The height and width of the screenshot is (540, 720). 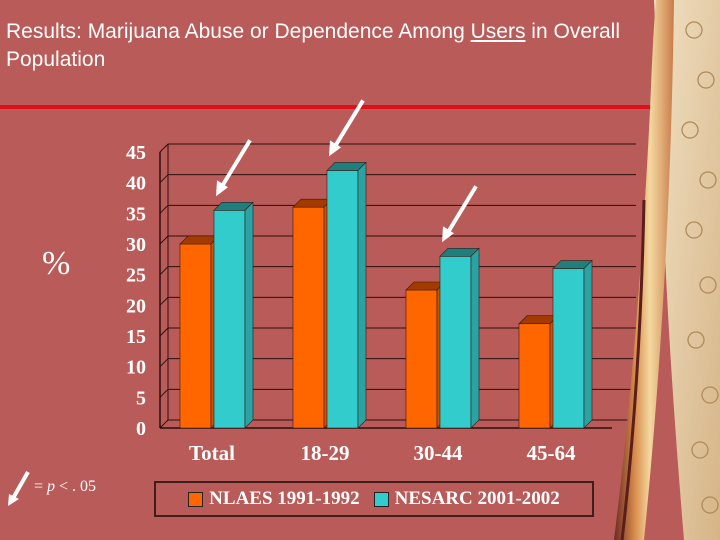 I want to click on legend-swatch-nlaes, so click(x=196, y=499).